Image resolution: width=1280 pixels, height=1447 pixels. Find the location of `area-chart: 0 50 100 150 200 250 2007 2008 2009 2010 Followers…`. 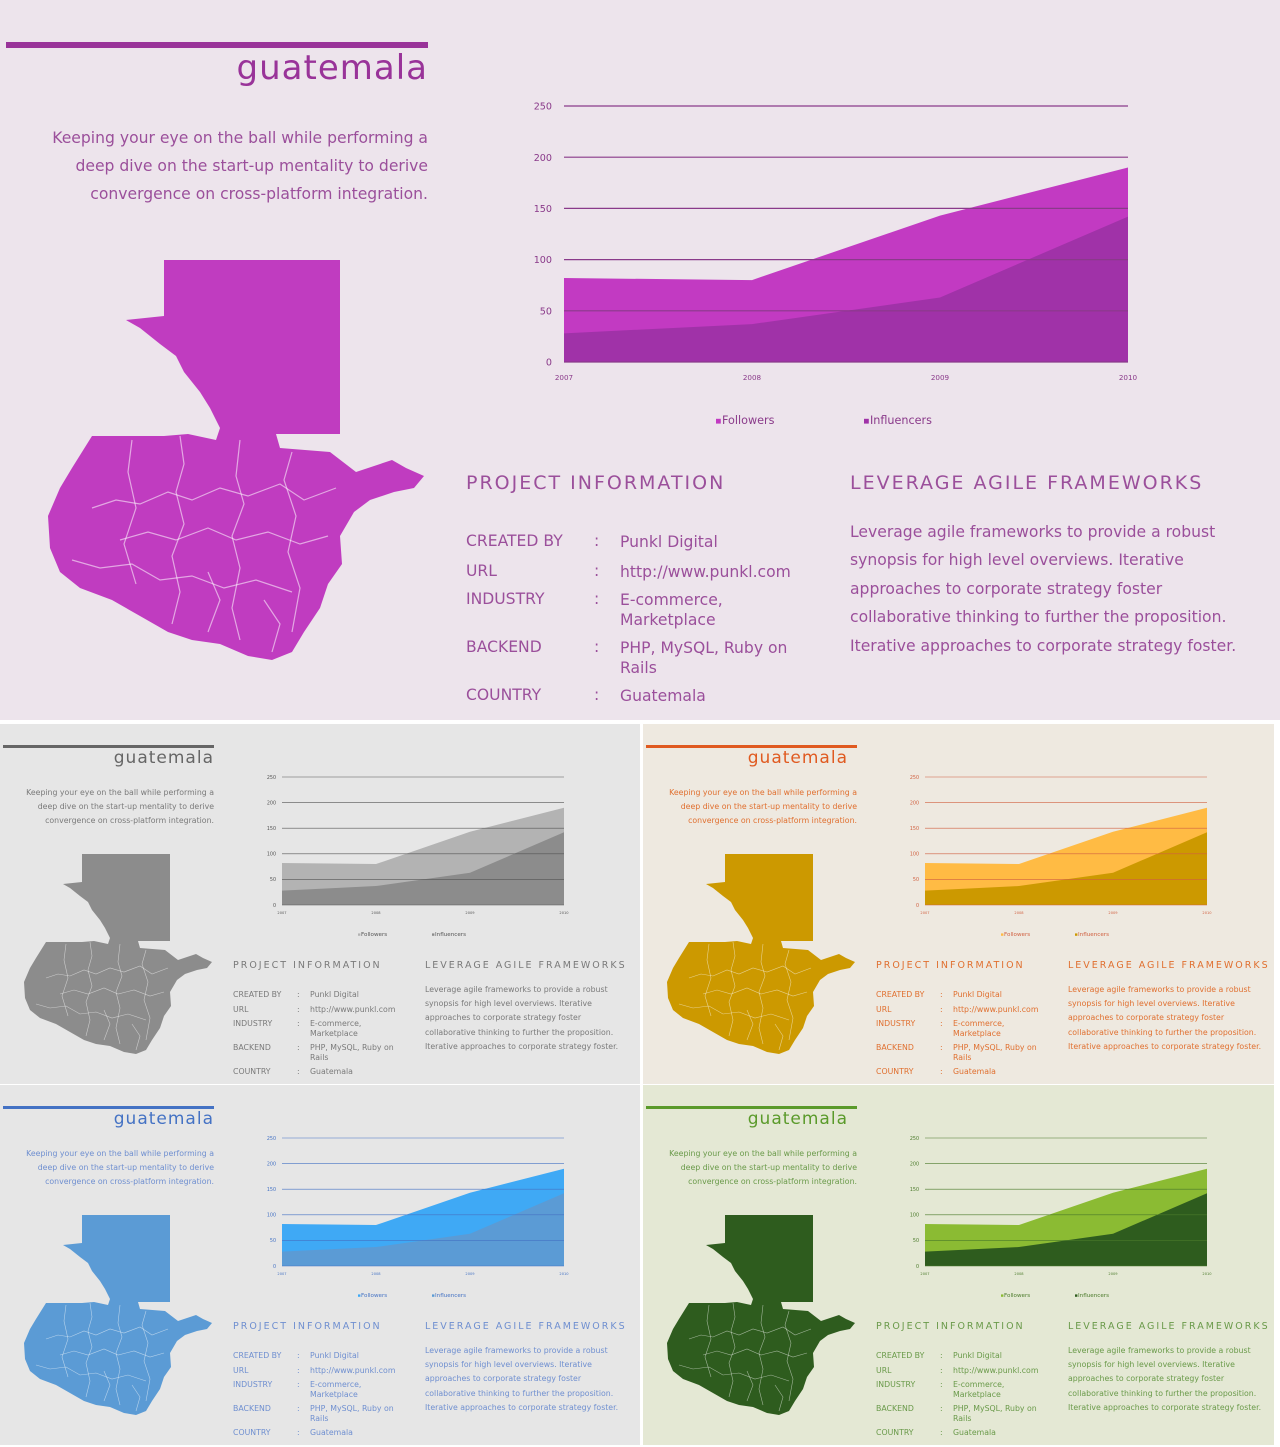

area-chart: 0 50 100 150 200 250 2007 2008 2009 2010 Followers… is located at coordinates (1061, 856).